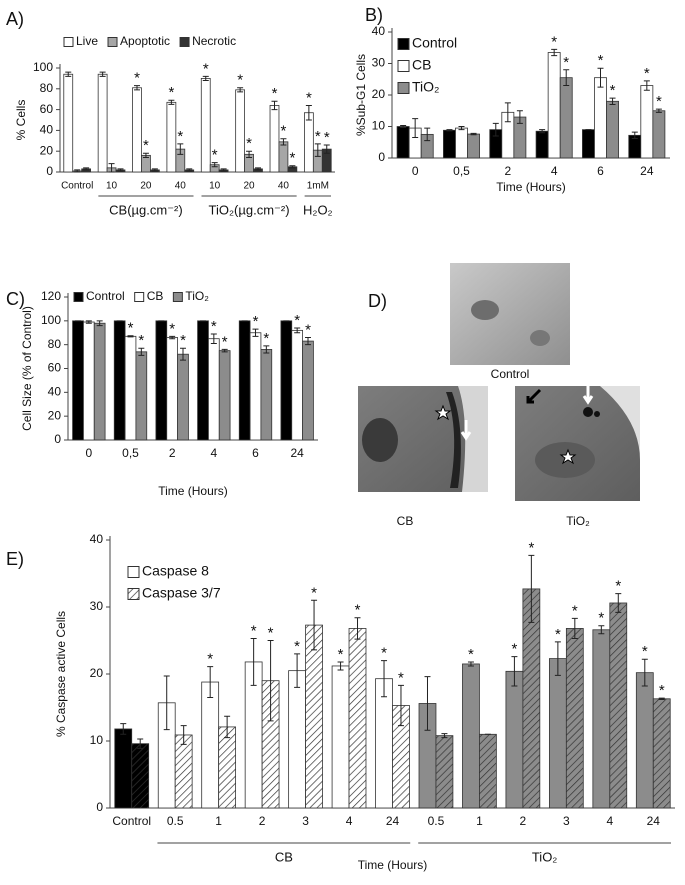  What do you see at coordinates (255, 453) in the screenshot?
I see `x-tick-label: 6` at bounding box center [255, 453].